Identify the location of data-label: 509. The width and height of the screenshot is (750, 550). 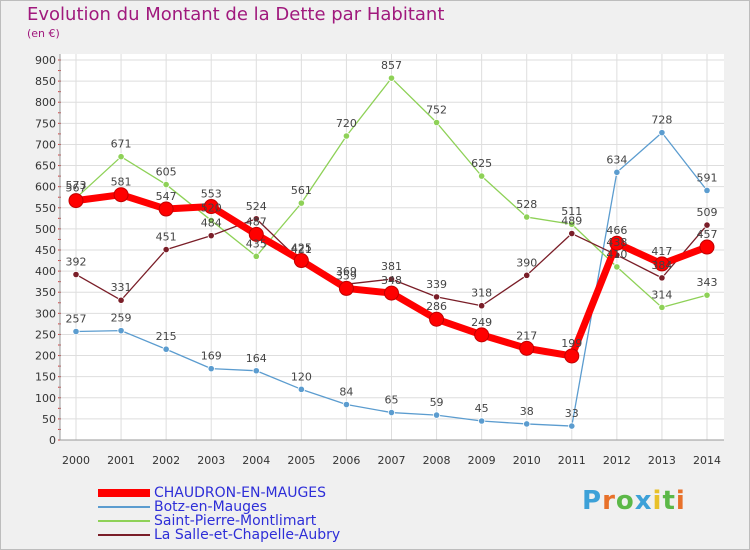
(707, 212).